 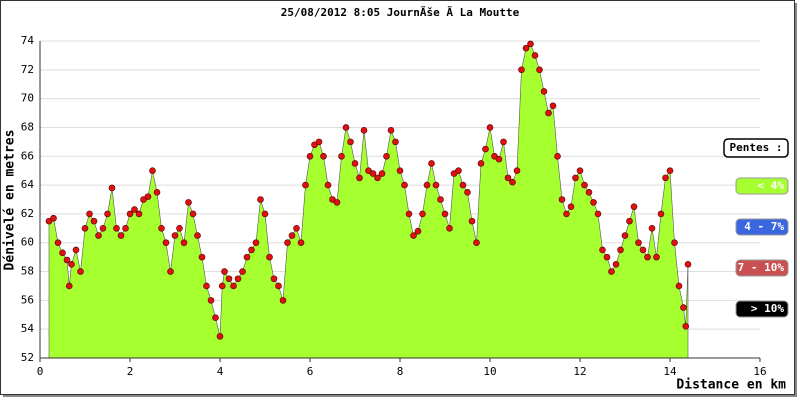 I want to click on x-axis-label: Distance en km, so click(x=731, y=385).